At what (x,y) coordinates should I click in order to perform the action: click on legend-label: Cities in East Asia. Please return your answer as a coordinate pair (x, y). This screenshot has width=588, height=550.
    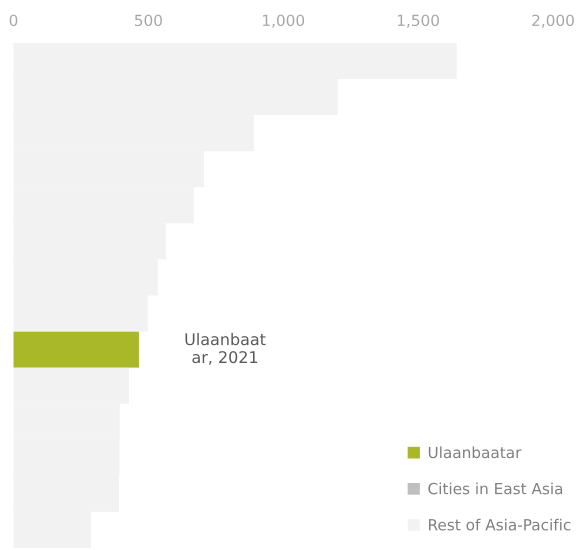
    Looking at the image, I should click on (495, 488).